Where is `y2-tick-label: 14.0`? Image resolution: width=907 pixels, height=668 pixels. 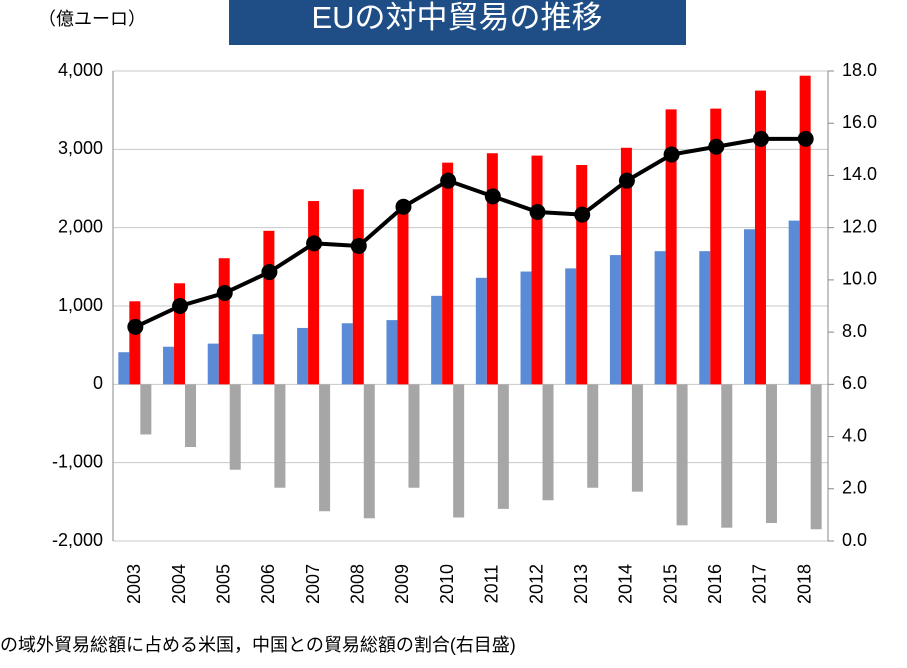 y2-tick-label: 14.0 is located at coordinates (859, 174).